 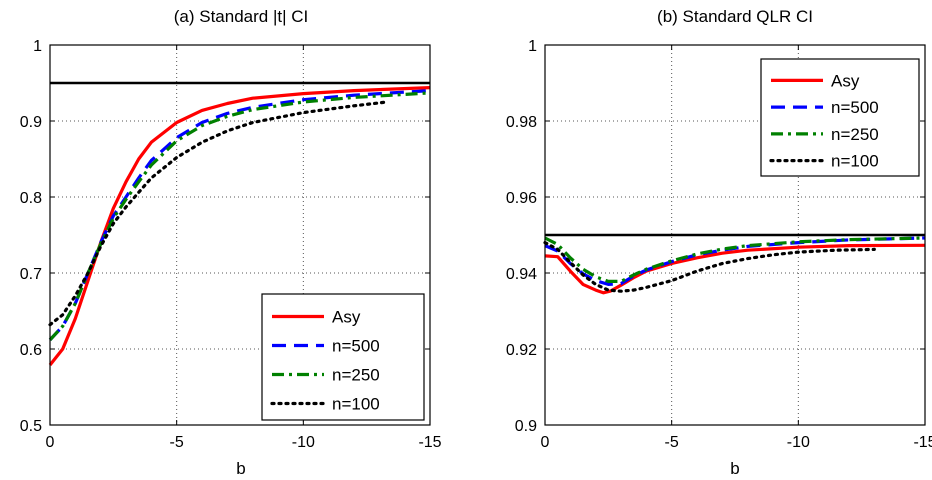 What do you see at coordinates (521, 350) in the screenshot?
I see `y-tick-label: 0.92` at bounding box center [521, 350].